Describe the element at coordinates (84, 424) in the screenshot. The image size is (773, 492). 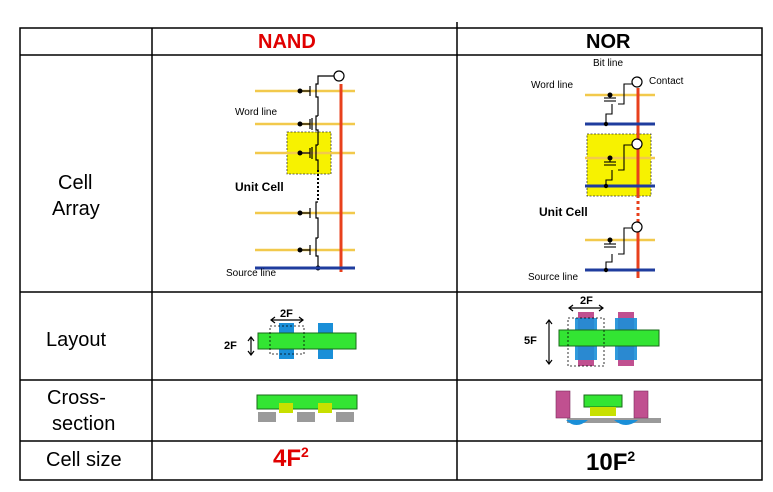
I see `row-label-cross-section-line2: section` at that location.